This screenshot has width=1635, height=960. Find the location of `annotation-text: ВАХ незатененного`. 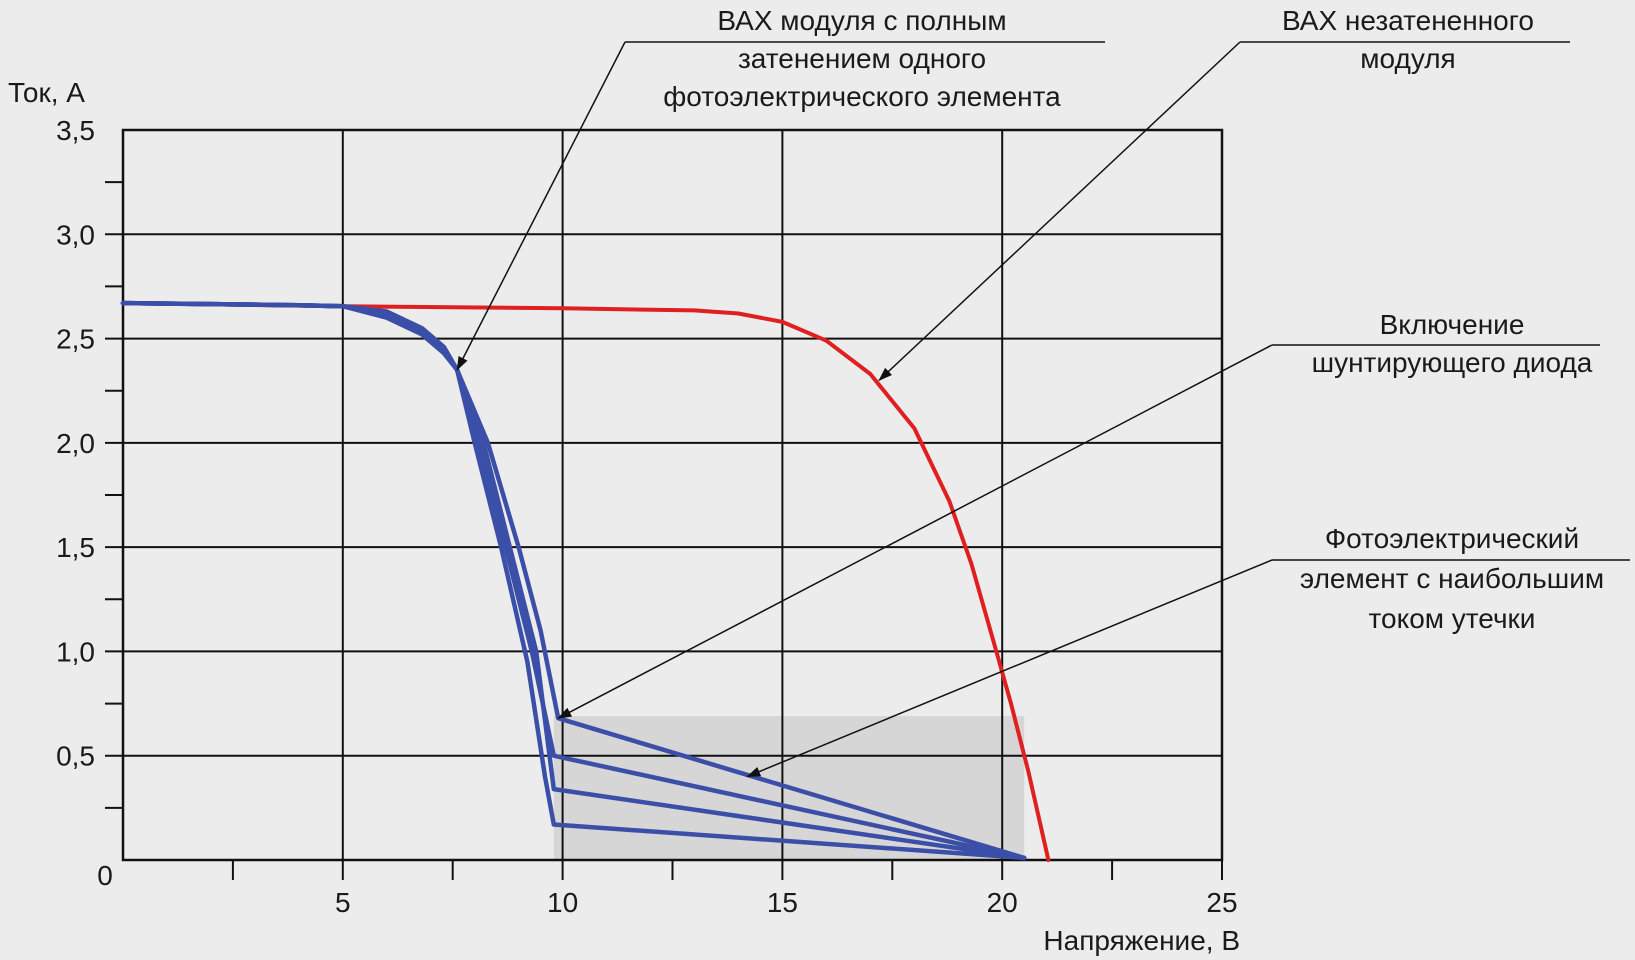

annotation-text: ВАХ незатененного is located at coordinates (1408, 20).